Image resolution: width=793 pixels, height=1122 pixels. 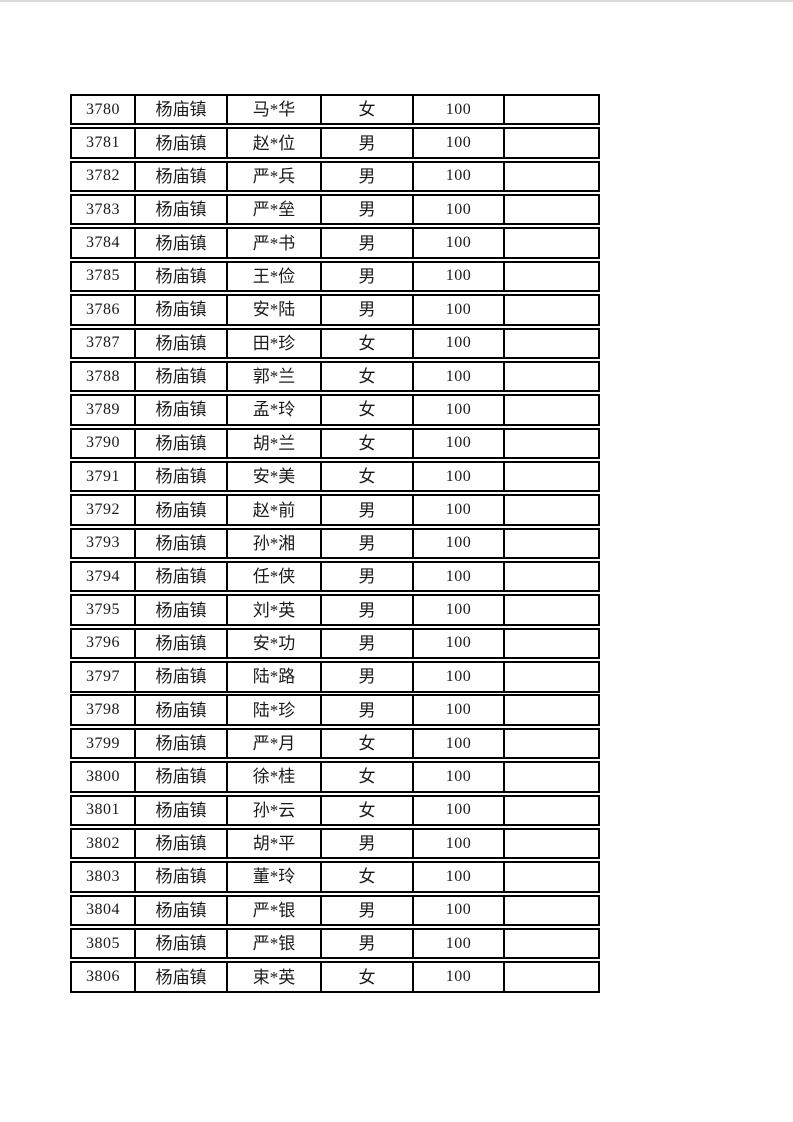 What do you see at coordinates (335, 243) in the screenshot?
I see `table-row: 3784 杨庙镇 严*书 男 100` at bounding box center [335, 243].